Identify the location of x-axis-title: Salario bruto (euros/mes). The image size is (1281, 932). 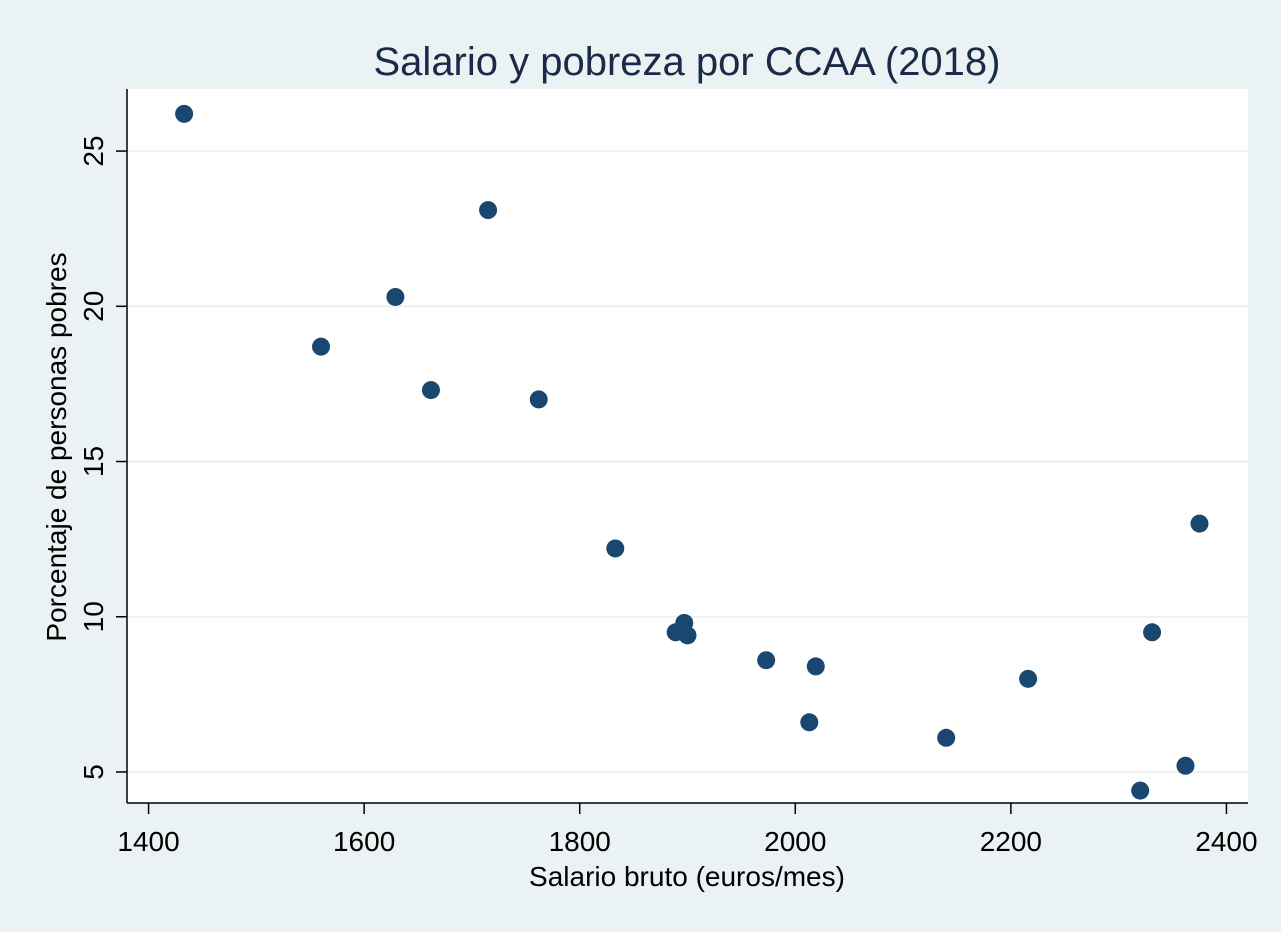
(687, 876).